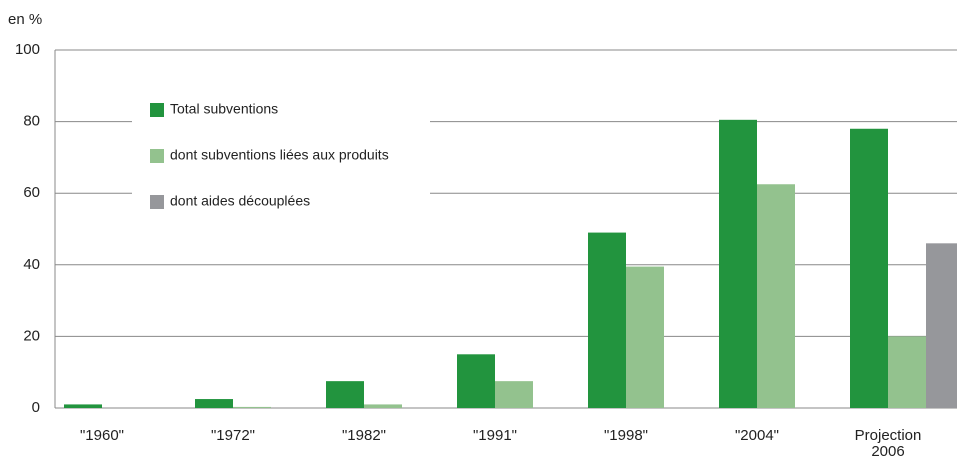 Image resolution: width=957 pixels, height=461 pixels. Describe the element at coordinates (31, 335) in the screenshot. I see `y-tick-label: 20` at that location.